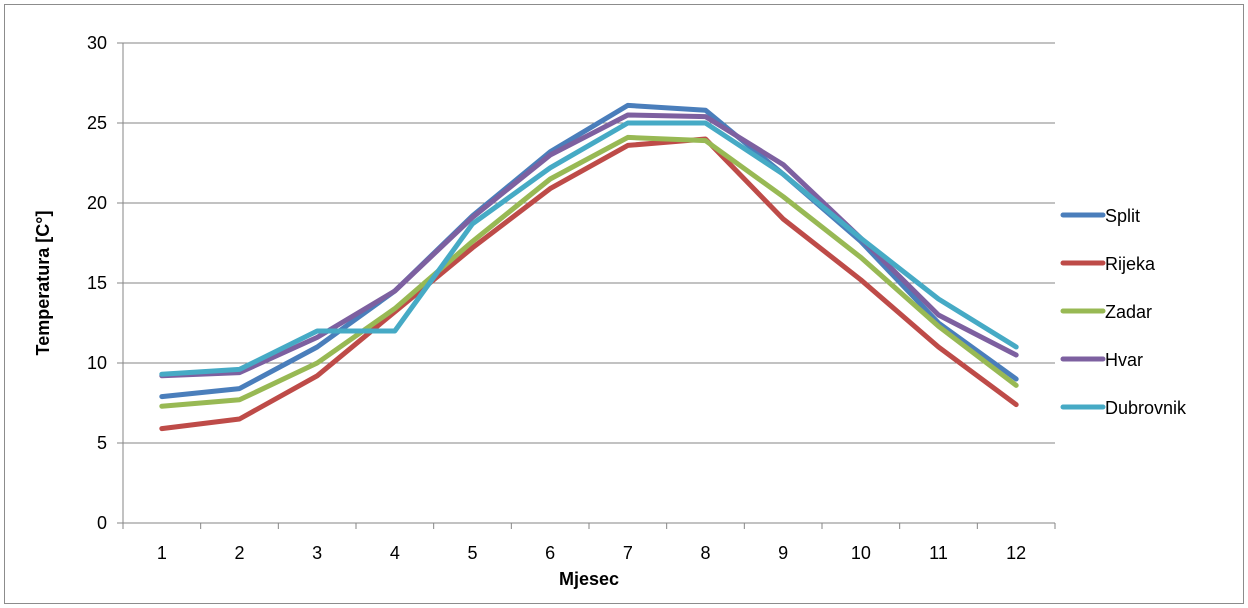 This screenshot has height=608, width=1248. I want to click on legend-label-rijeka: Rijeka, so click(1130, 264).